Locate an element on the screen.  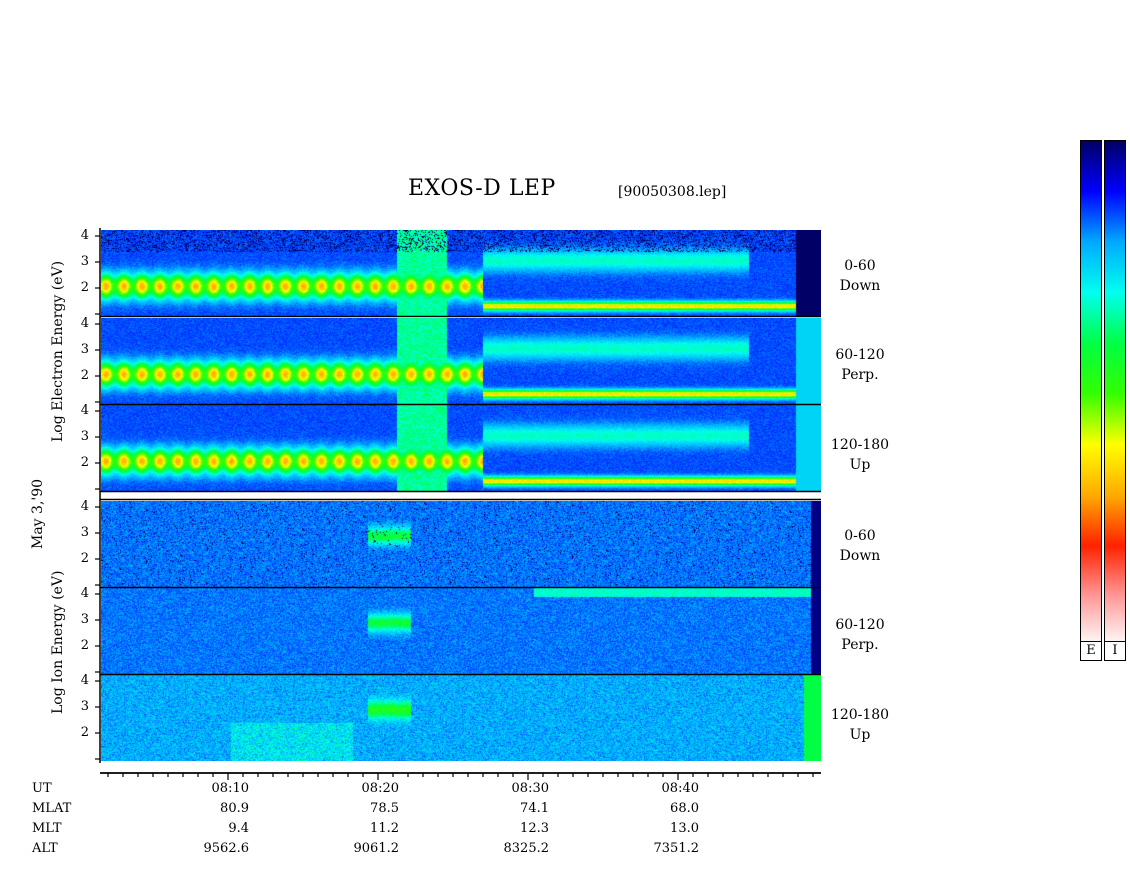
spectrogram-electron-down is located at coordinates (461, 273).